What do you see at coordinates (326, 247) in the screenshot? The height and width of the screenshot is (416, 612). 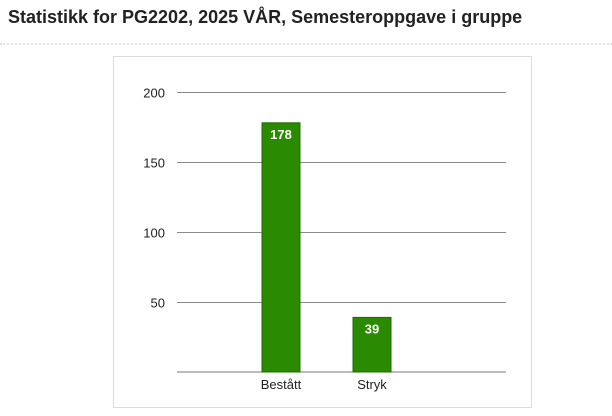 I see `bars: 178 39` at bounding box center [326, 247].